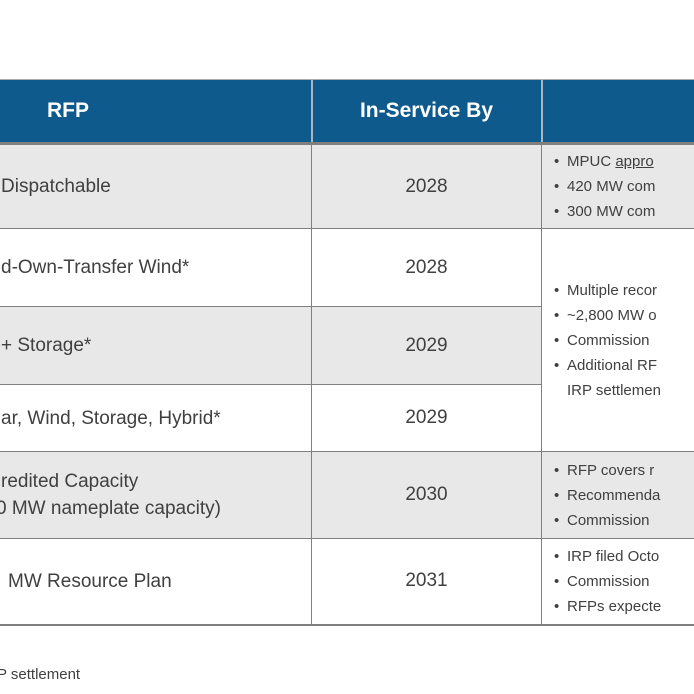  What do you see at coordinates (70, 481) in the screenshot?
I see `rfp-name-line-1: redited Capacity` at bounding box center [70, 481].